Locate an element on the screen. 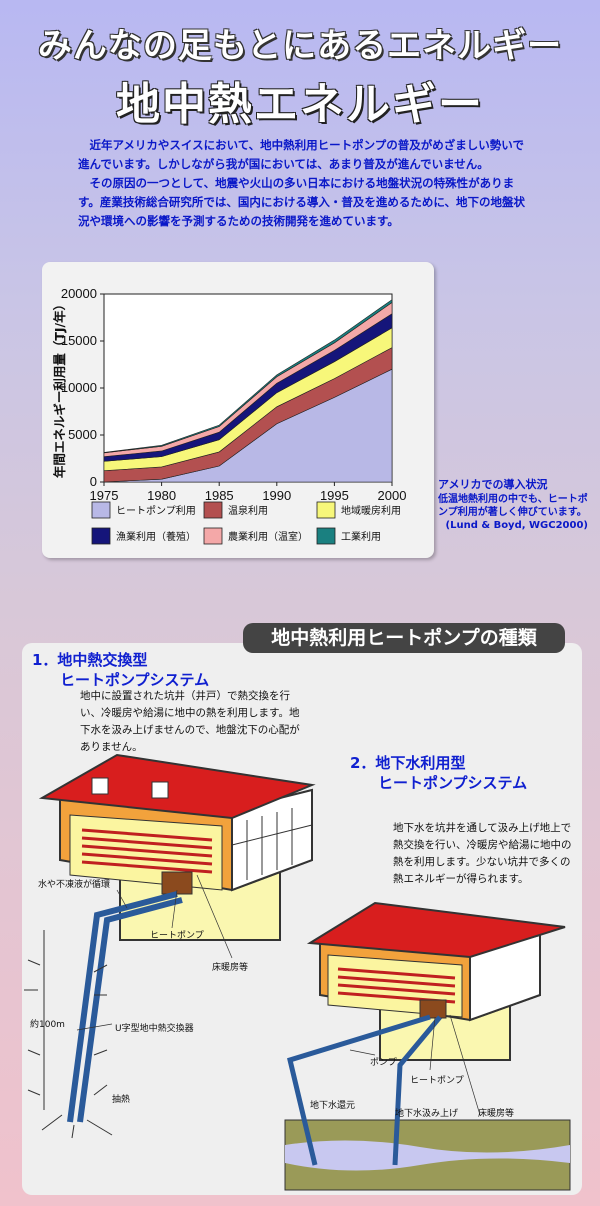  legend-label-2: 温泉利用 is located at coordinates (248, 510).